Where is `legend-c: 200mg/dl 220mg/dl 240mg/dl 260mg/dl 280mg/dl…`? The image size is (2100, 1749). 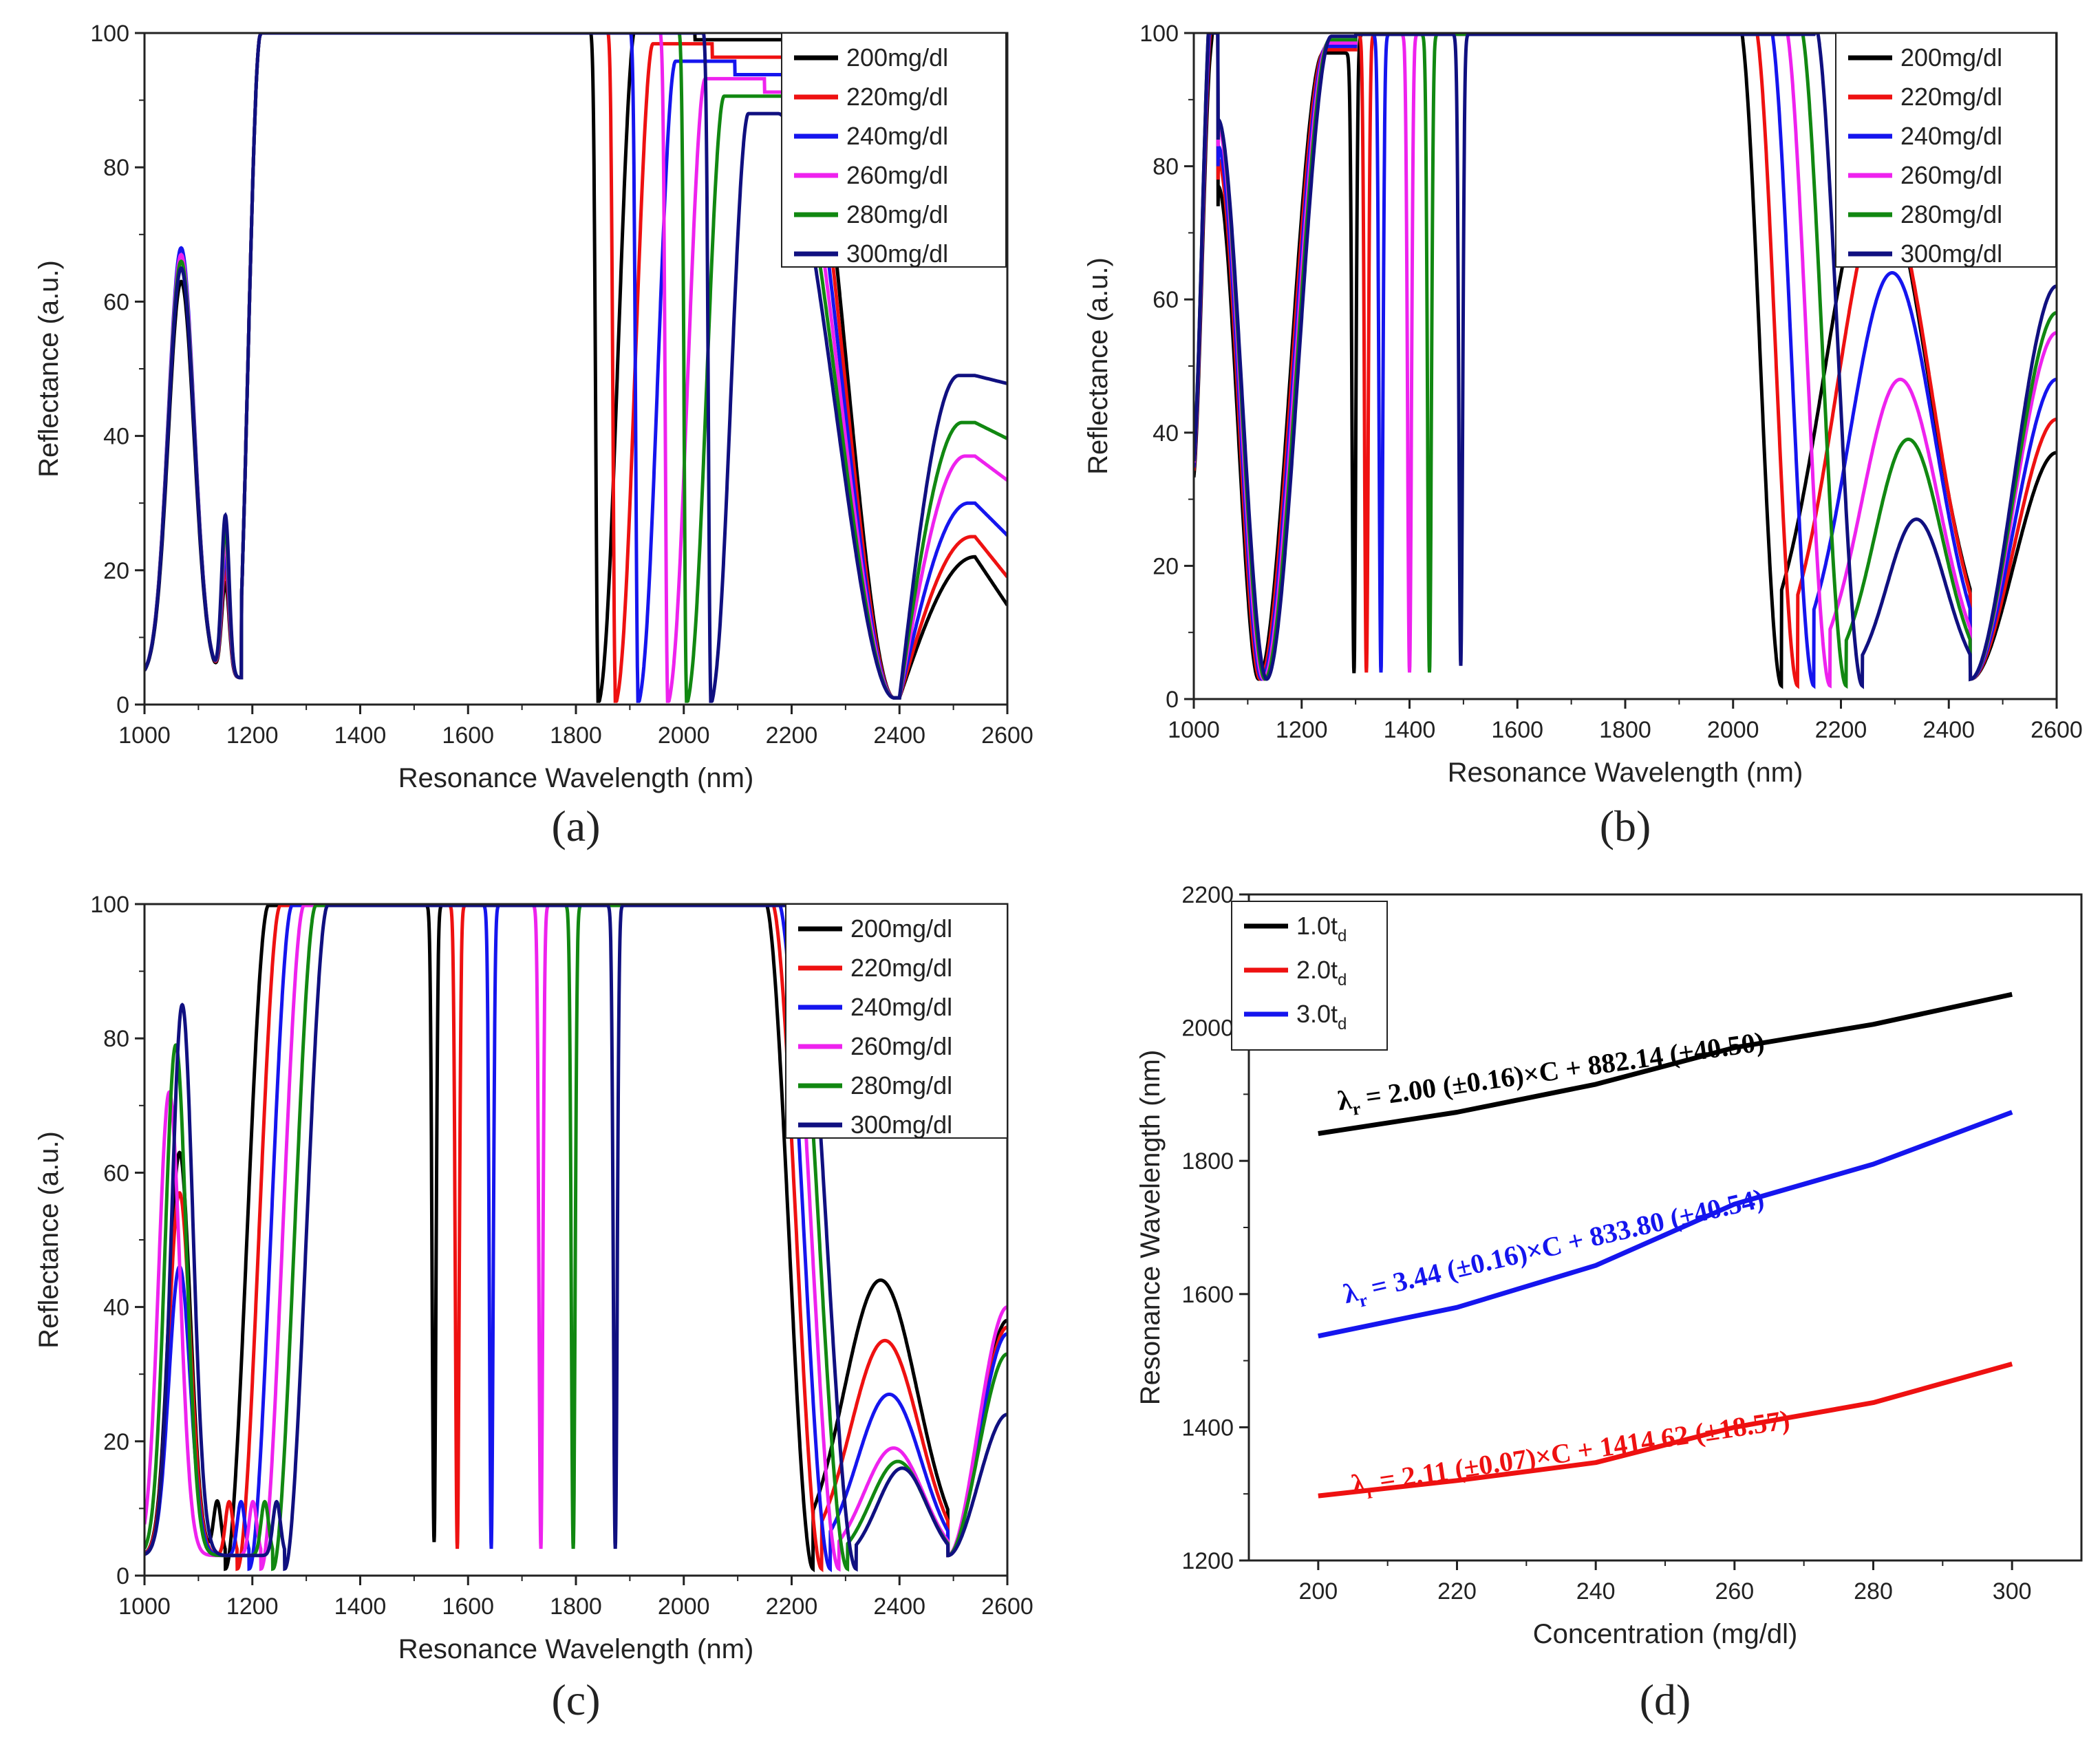 legend-c: 200mg/dl 220mg/dl 240mg/dl 260mg/dl 280mg/dl… is located at coordinates (896, 1021).